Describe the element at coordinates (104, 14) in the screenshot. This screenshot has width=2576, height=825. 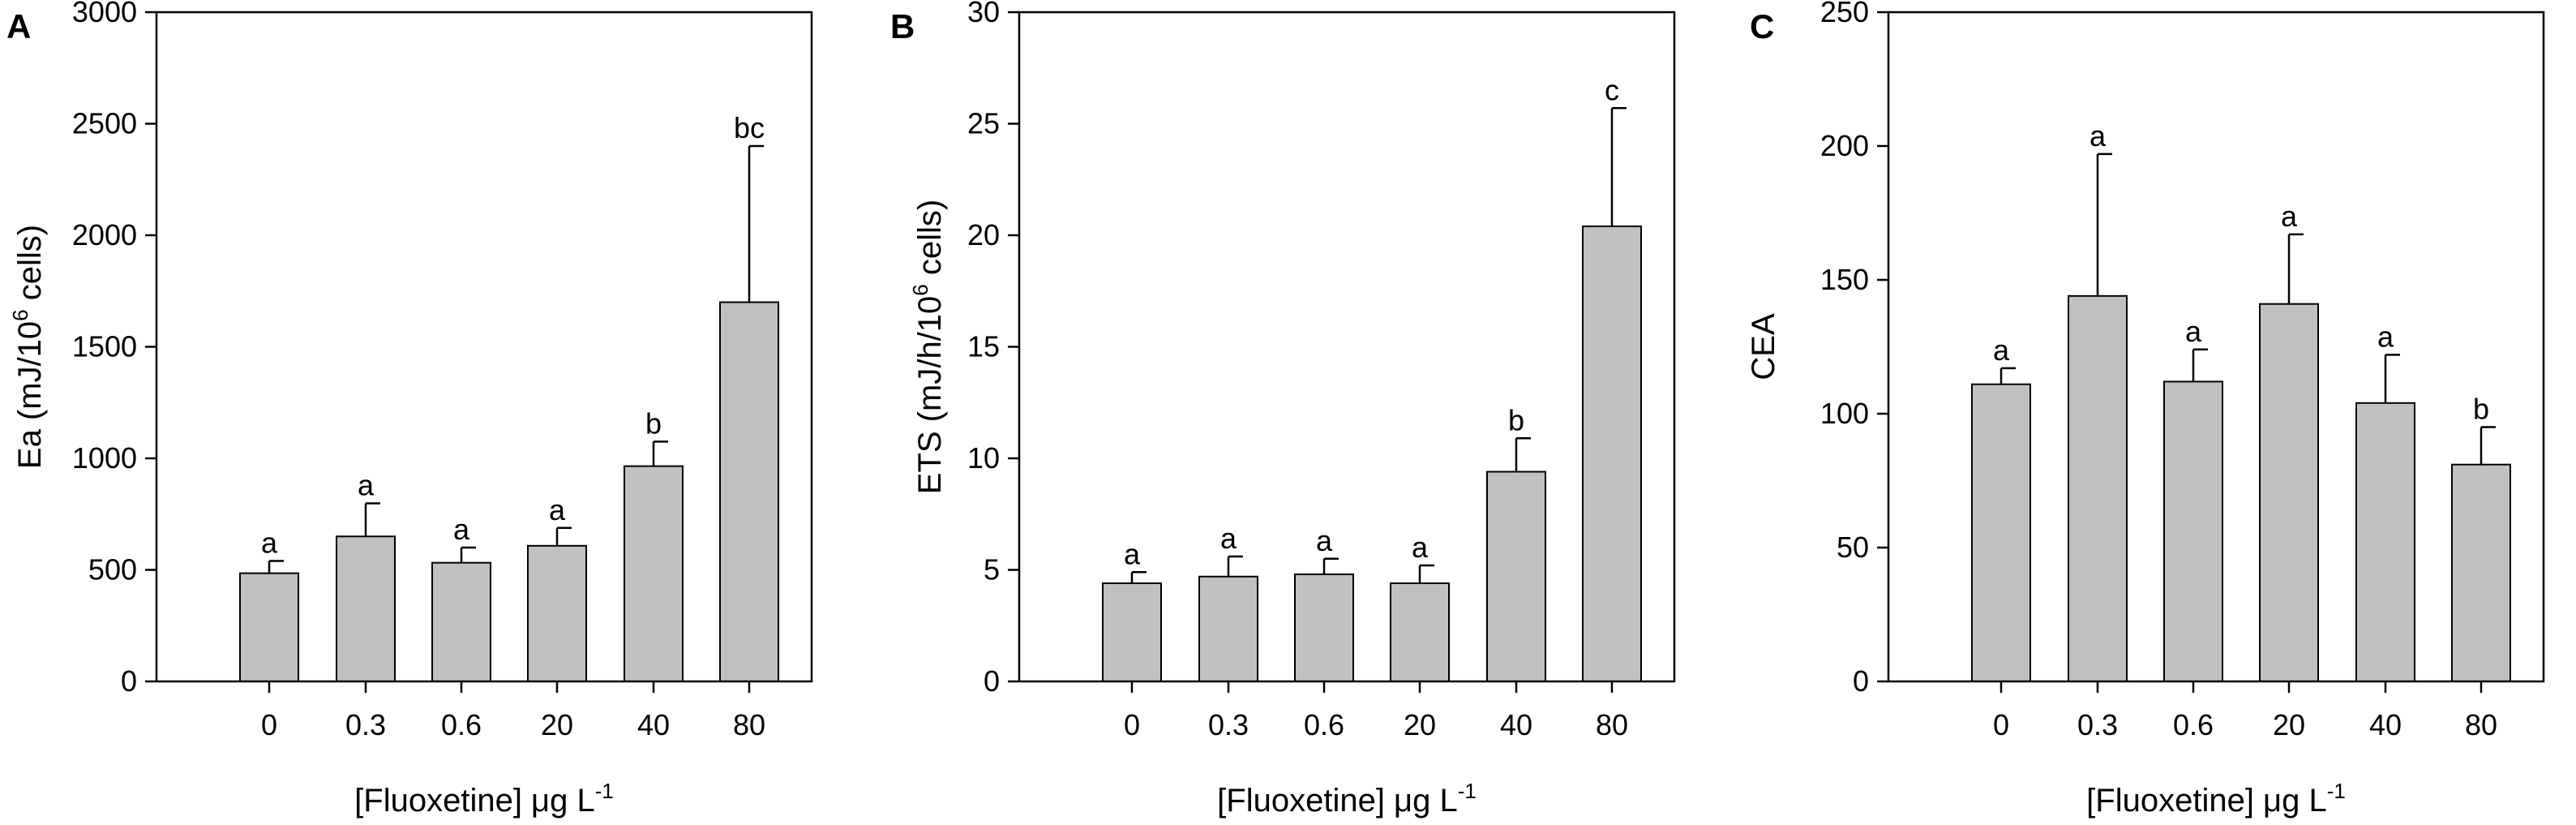
I see `y-tick-label: 3000` at that location.